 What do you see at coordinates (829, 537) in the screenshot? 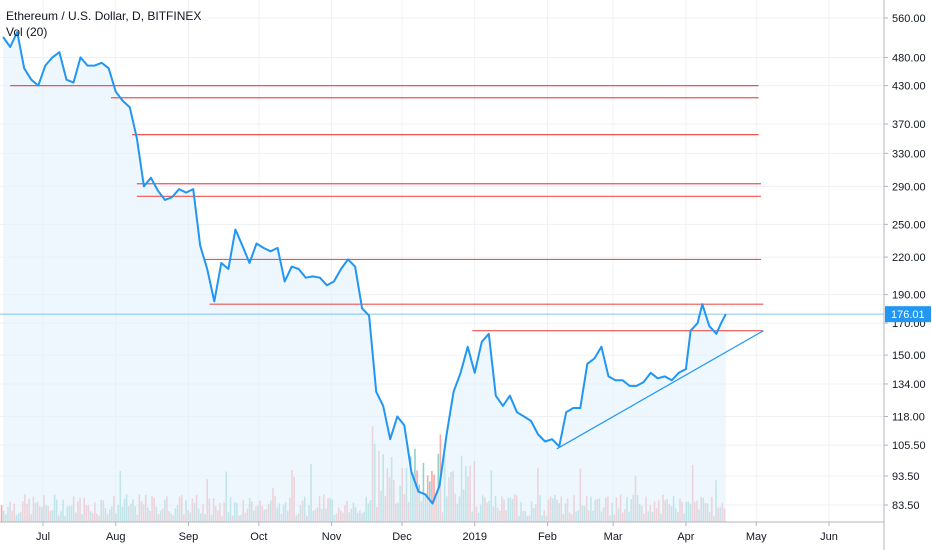
I see `x-tick-label: Jun` at bounding box center [829, 537].